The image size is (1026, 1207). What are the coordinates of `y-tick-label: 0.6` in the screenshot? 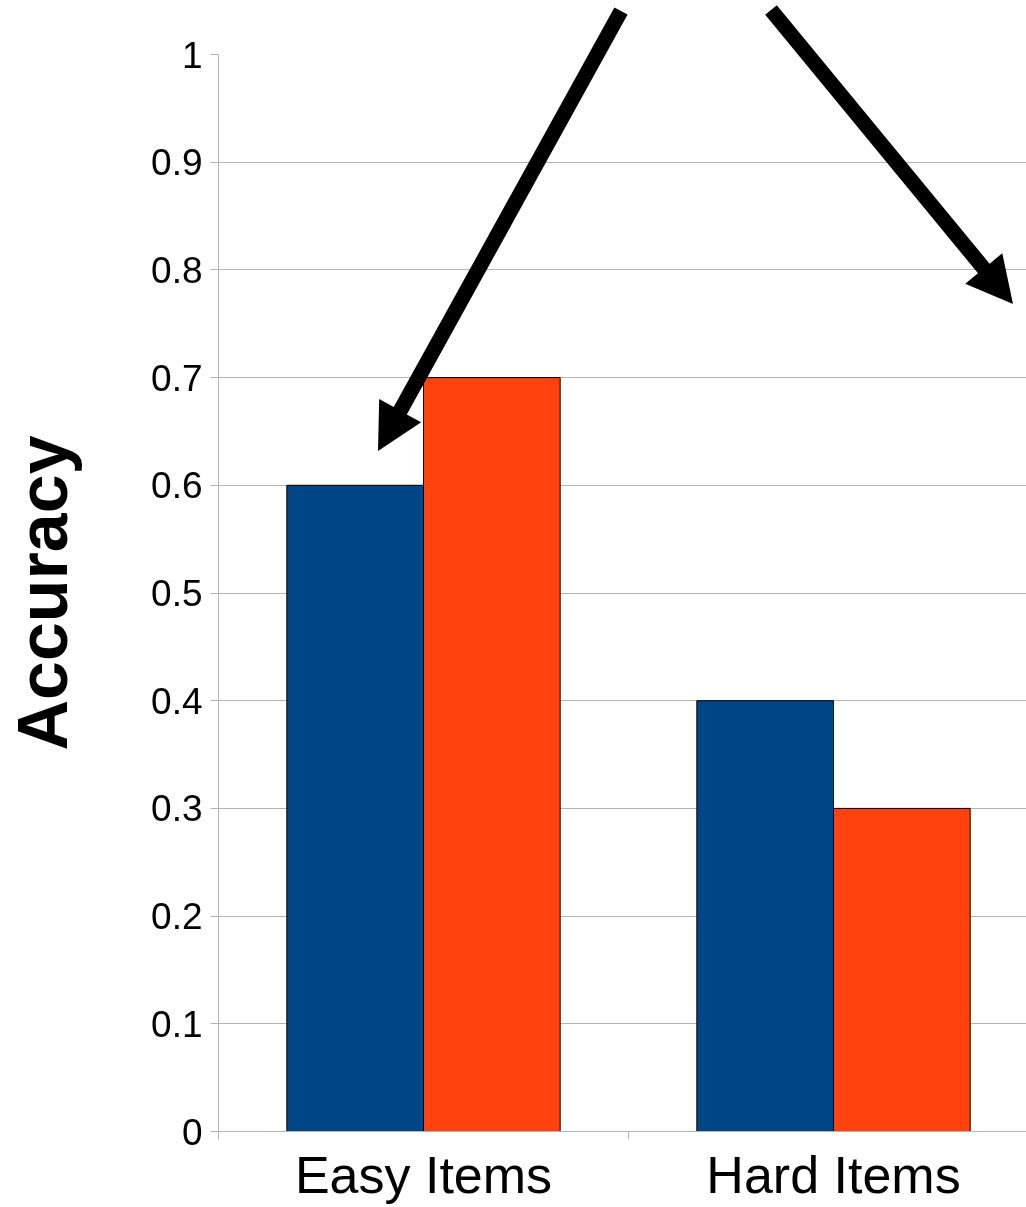 It's located at (177, 486).